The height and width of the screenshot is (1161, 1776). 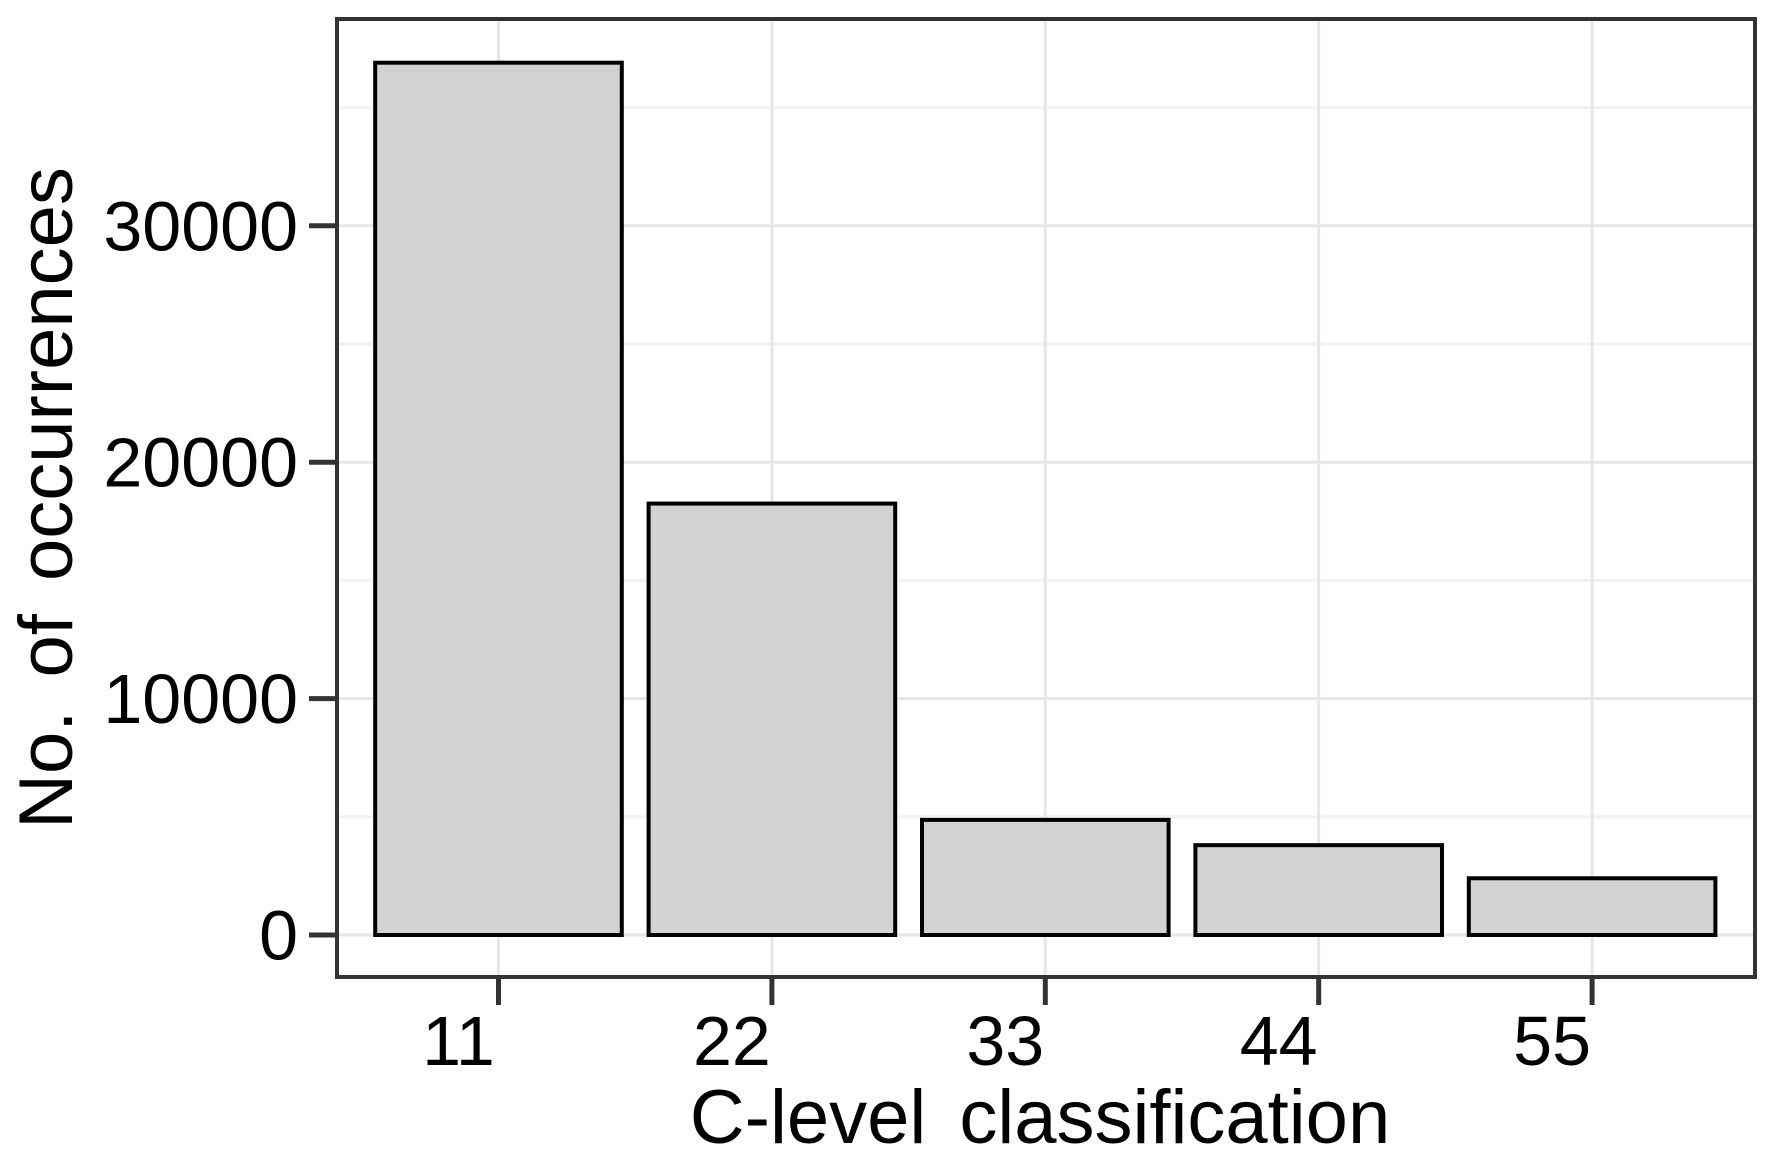 I want to click on x-axis-tick-labels: 11 22 33 44 55, so click(x=1006, y=1041).